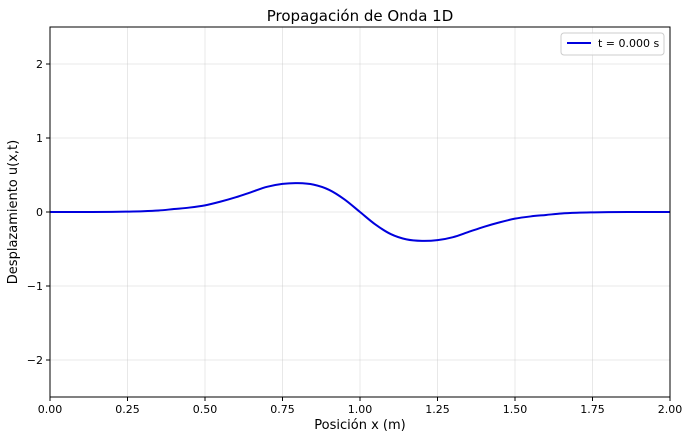 The image size is (690, 440). Describe the element at coordinates (360, 409) in the screenshot. I see `x-tick-label: 1.00` at that location.